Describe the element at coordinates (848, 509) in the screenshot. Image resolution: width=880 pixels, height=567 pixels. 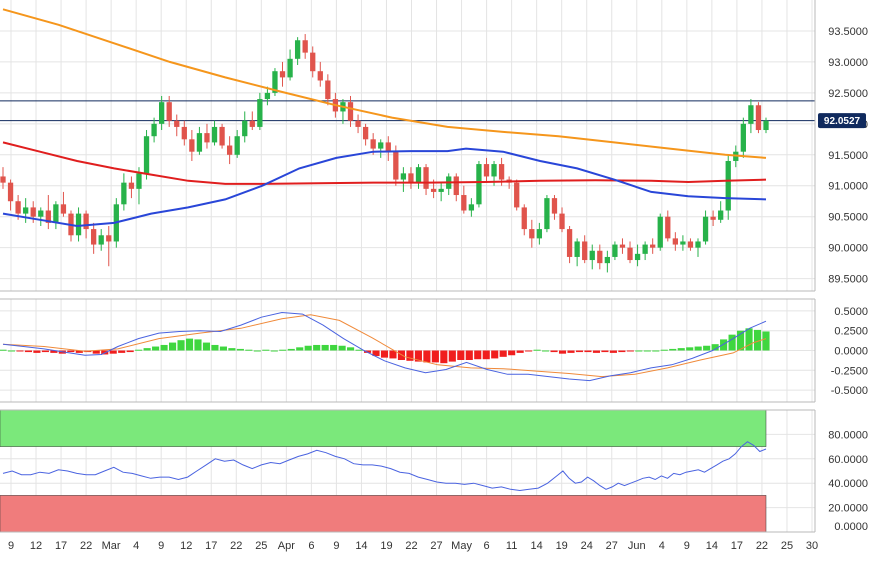
I see `y-tick-label: 20.0000` at that location.